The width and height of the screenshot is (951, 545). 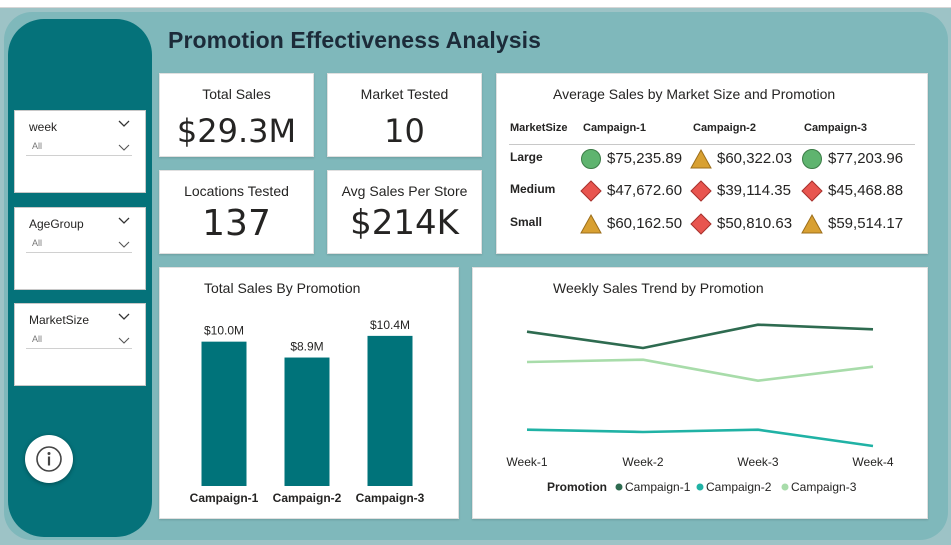 What do you see at coordinates (755, 224) in the screenshot?
I see `matrix-cell-value: $50,810.63` at bounding box center [755, 224].